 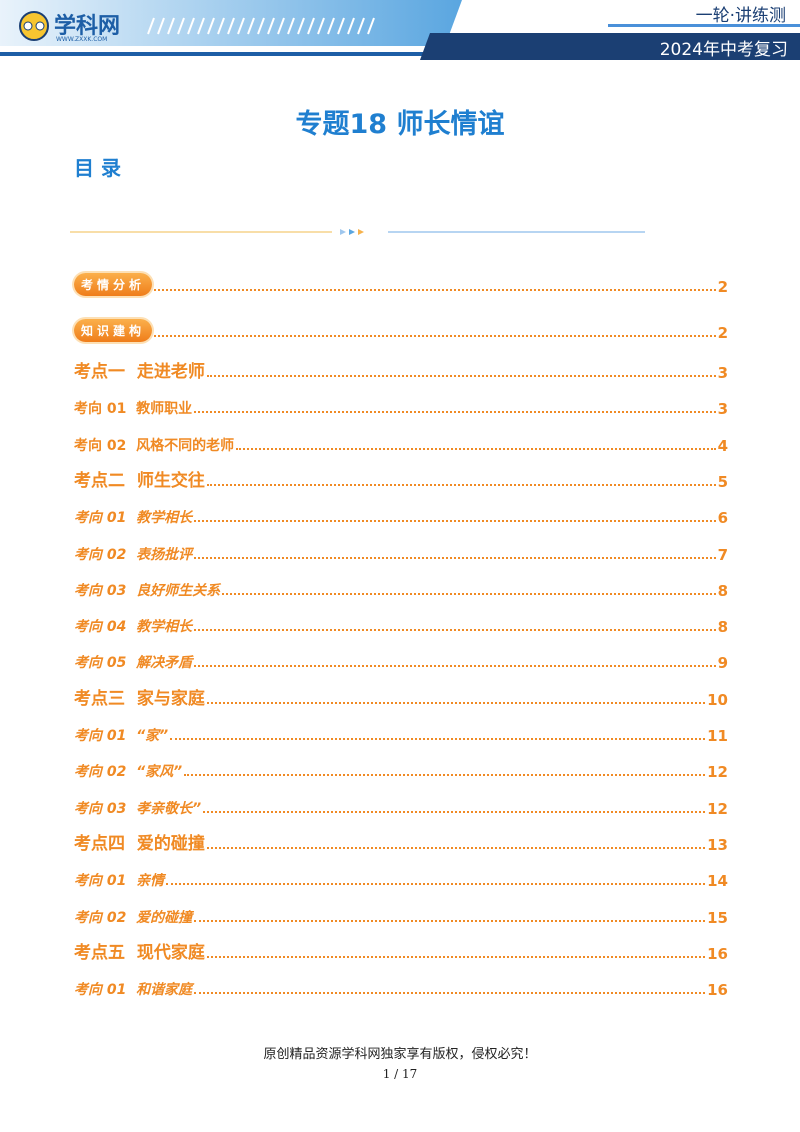 I want to click on entry-label: 考向 03 良好师生关系, so click(x=147, y=590).